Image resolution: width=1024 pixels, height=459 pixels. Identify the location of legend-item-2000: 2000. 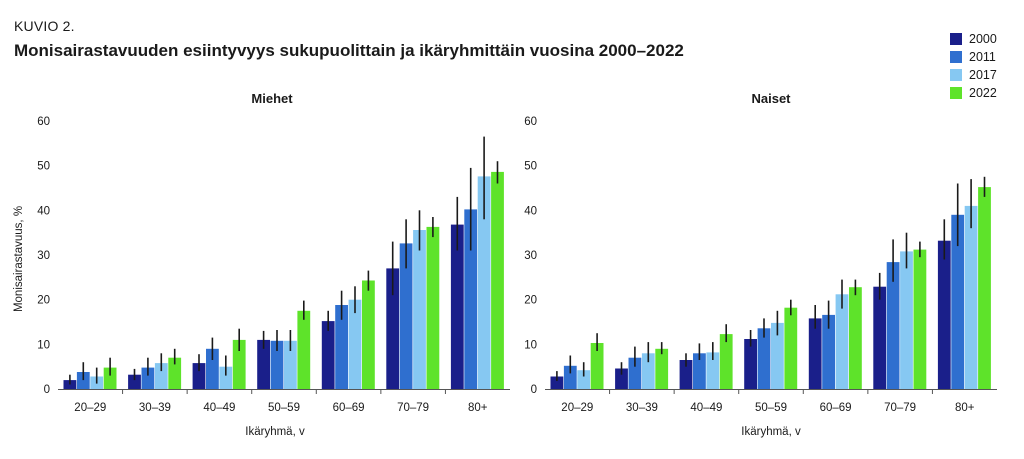
(973, 39).